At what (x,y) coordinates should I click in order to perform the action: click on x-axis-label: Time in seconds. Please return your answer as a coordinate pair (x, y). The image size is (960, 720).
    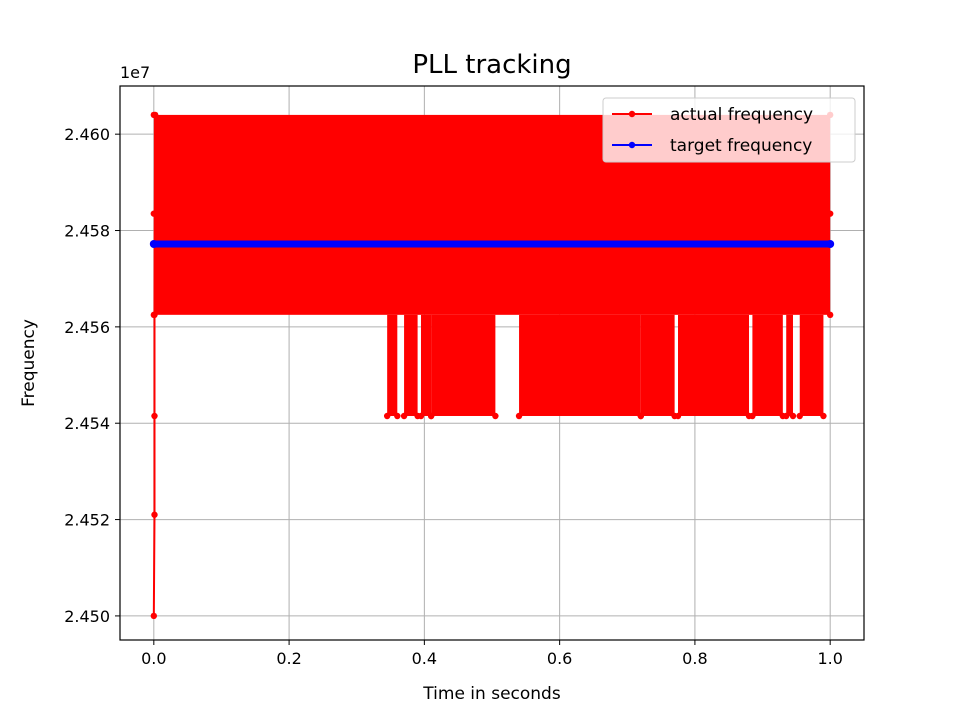
    Looking at the image, I should click on (491, 694).